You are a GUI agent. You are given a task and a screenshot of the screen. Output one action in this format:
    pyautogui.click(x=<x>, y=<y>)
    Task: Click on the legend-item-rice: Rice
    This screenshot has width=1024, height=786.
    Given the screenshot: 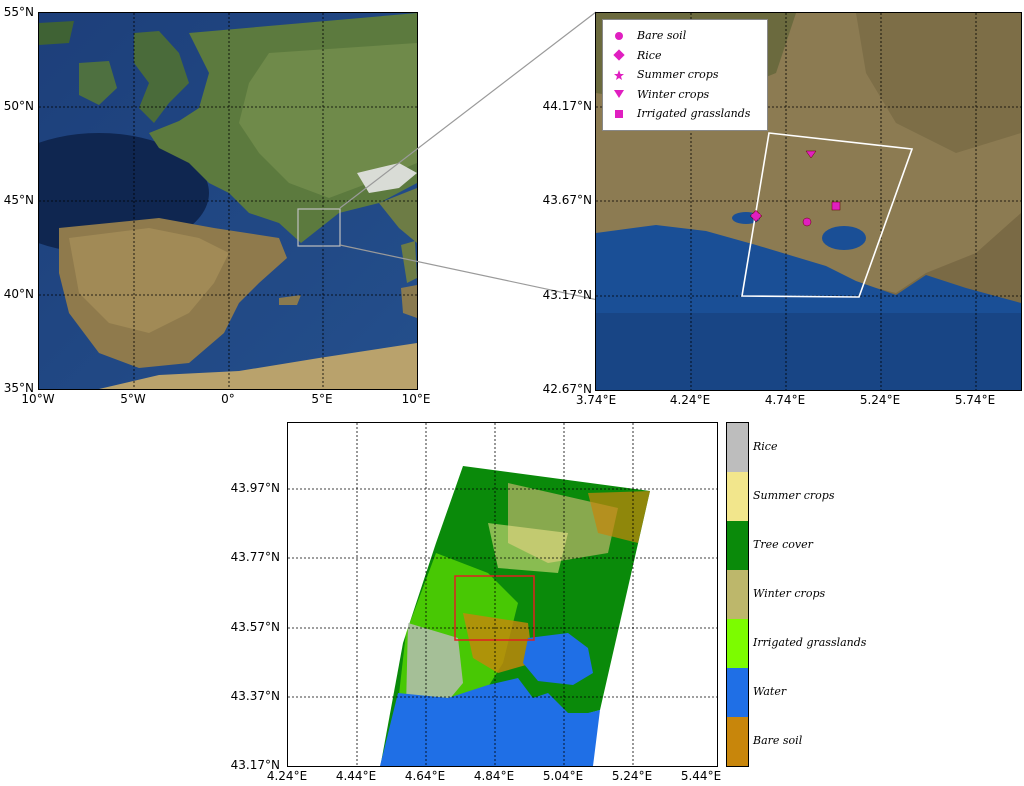 What is the action you would take?
    pyautogui.click(x=685, y=56)
    